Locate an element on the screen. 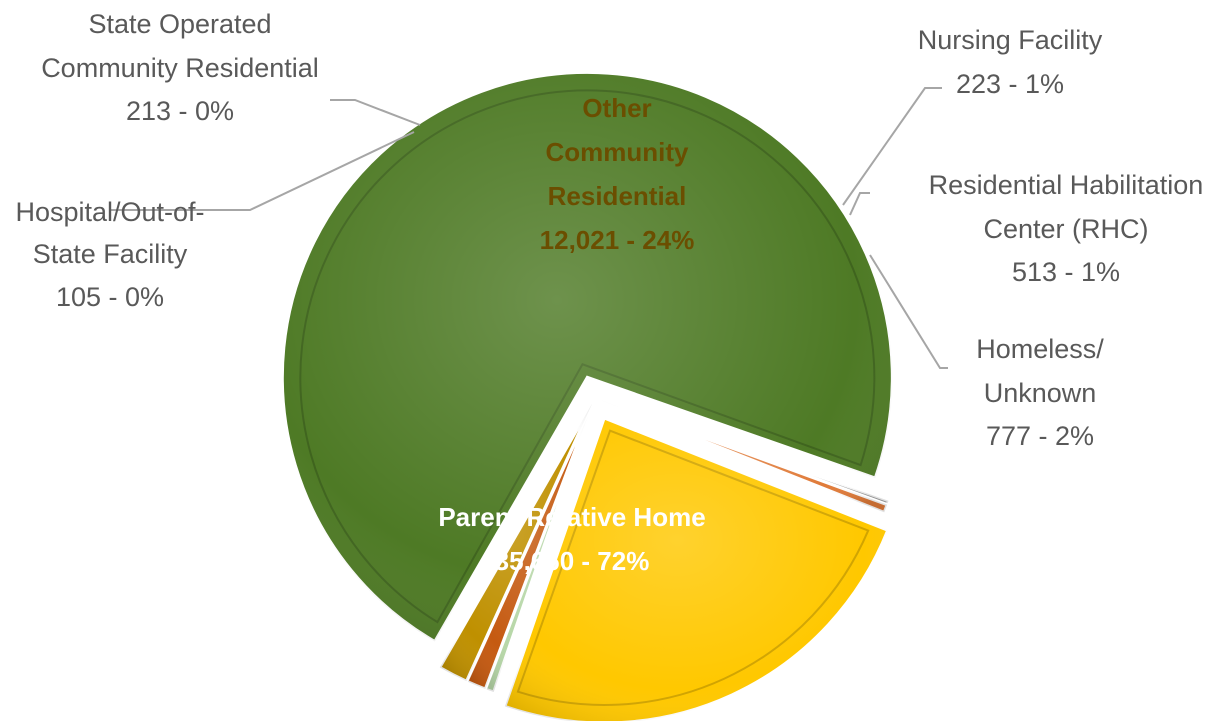 The image size is (1228, 721). slice-label-other-community-residential: Other Community Residential 12,021 - 24% is located at coordinates (617, 174).